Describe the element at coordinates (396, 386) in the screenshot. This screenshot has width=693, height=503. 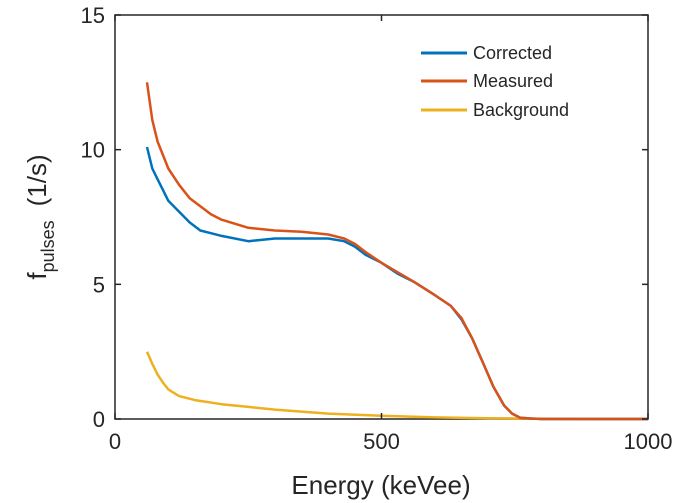
I see `series-line-background` at that location.